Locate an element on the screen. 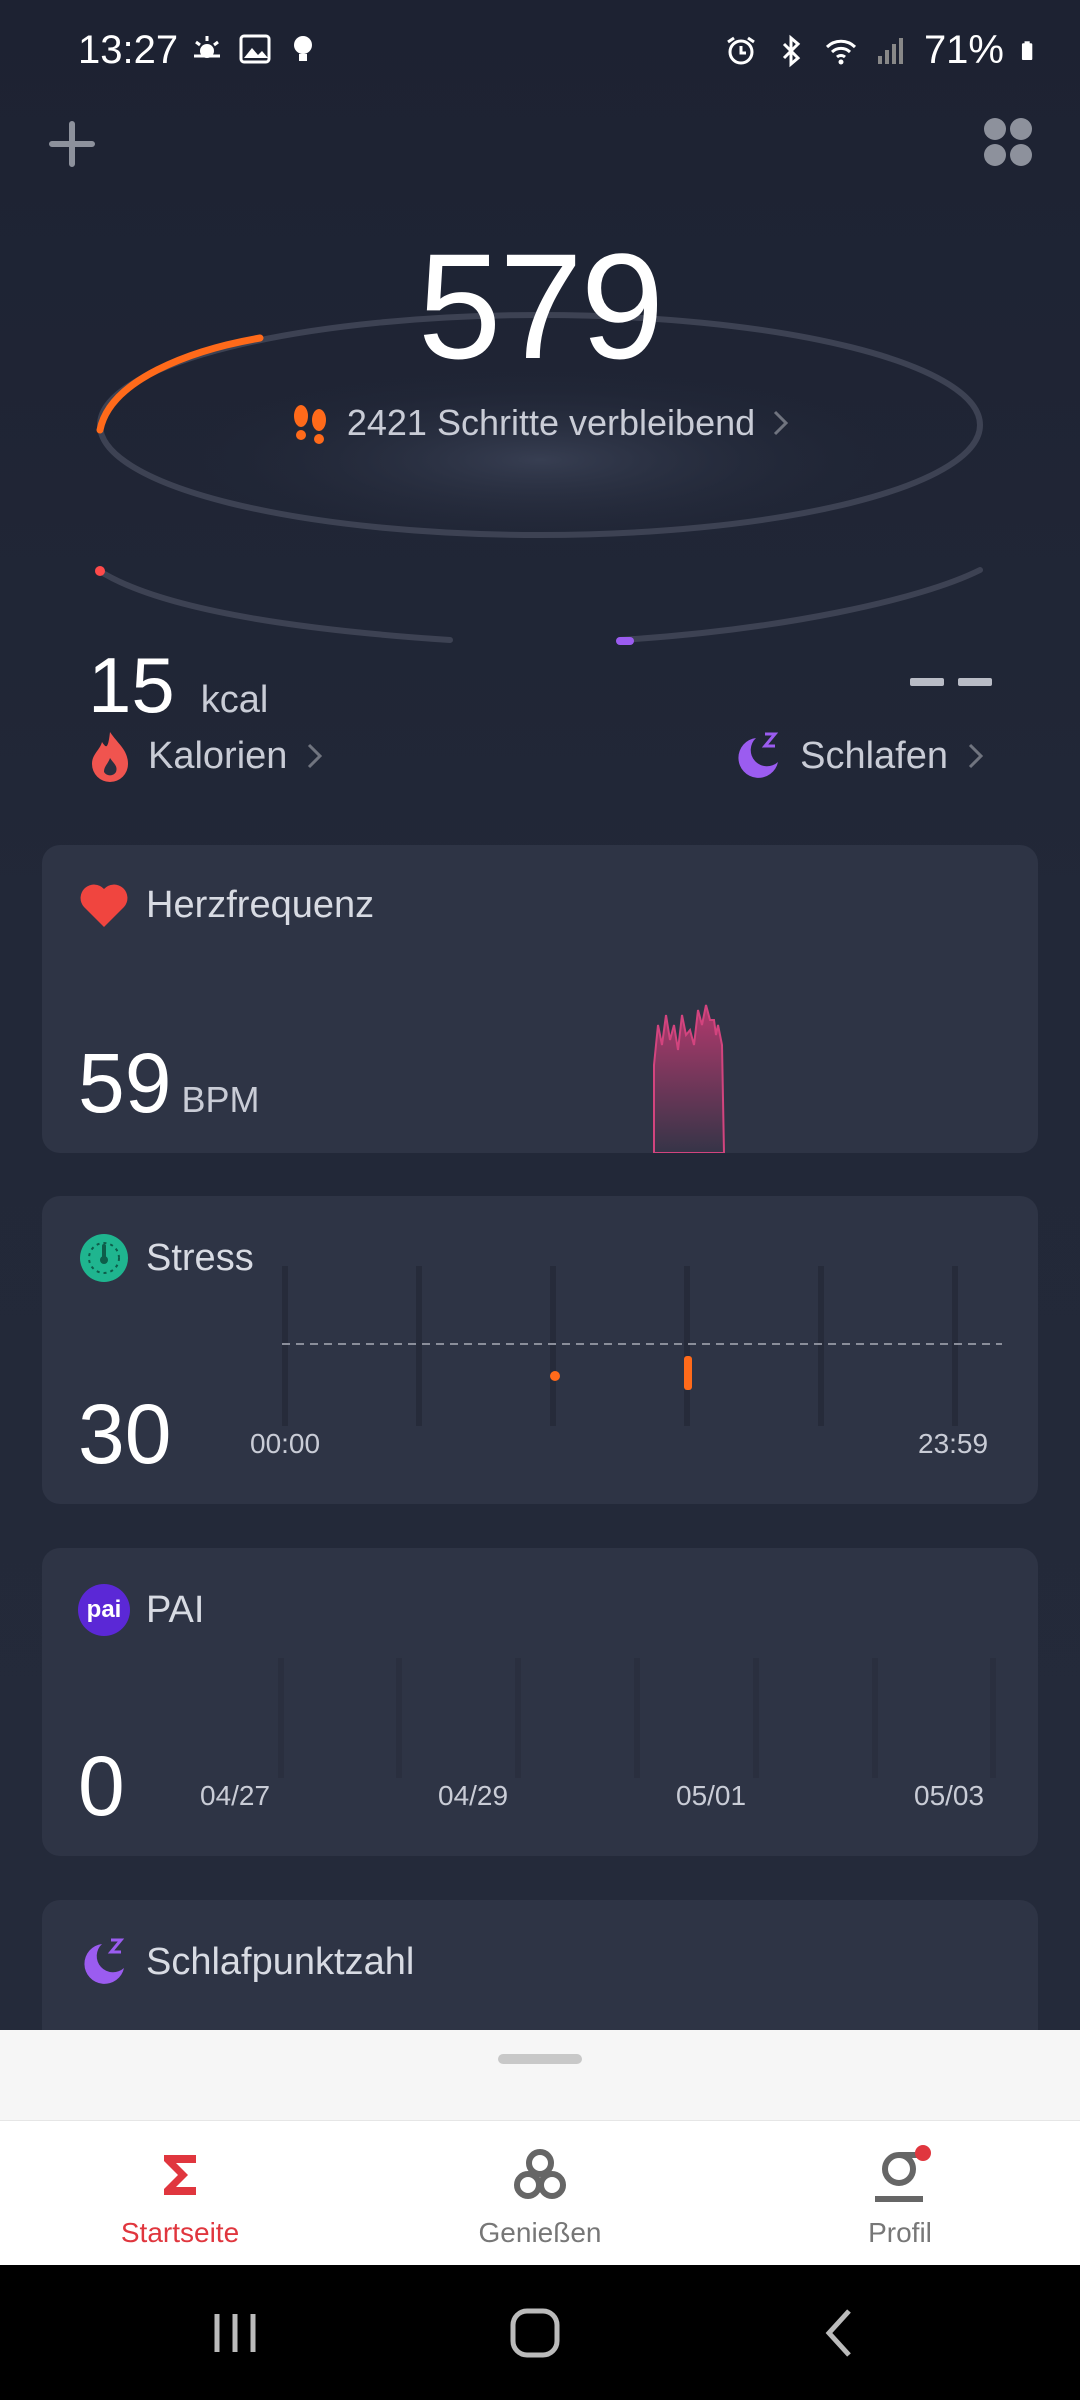 The height and width of the screenshot is (2400, 1080). add-icon is located at coordinates (72, 144).